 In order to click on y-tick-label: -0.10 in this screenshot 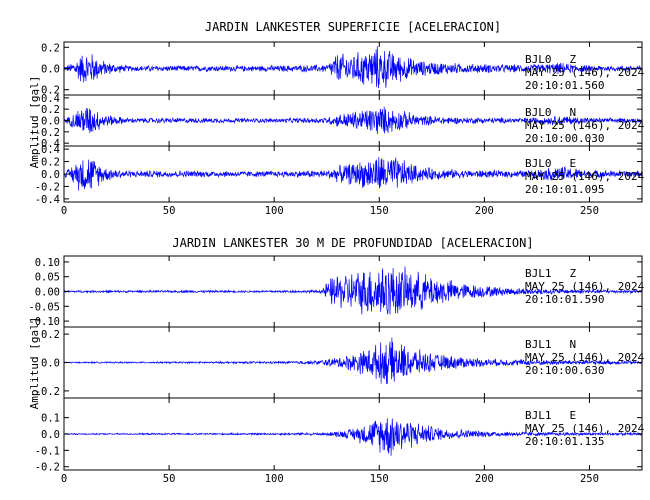, I will do `click(44, 322)`.